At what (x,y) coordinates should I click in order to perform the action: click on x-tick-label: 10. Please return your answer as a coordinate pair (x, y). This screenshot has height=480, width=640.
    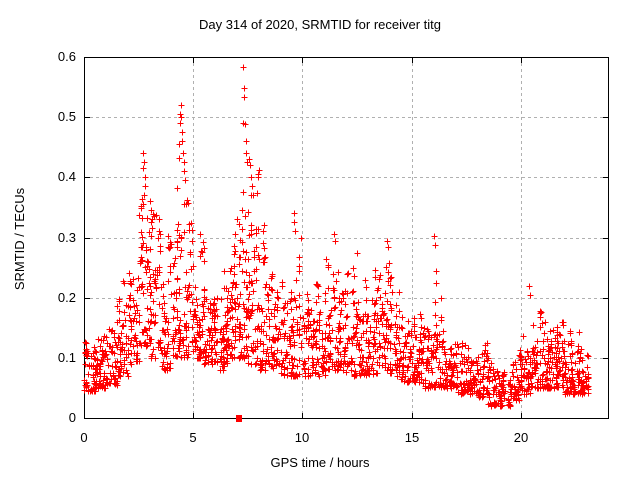
    Looking at the image, I should click on (302, 437).